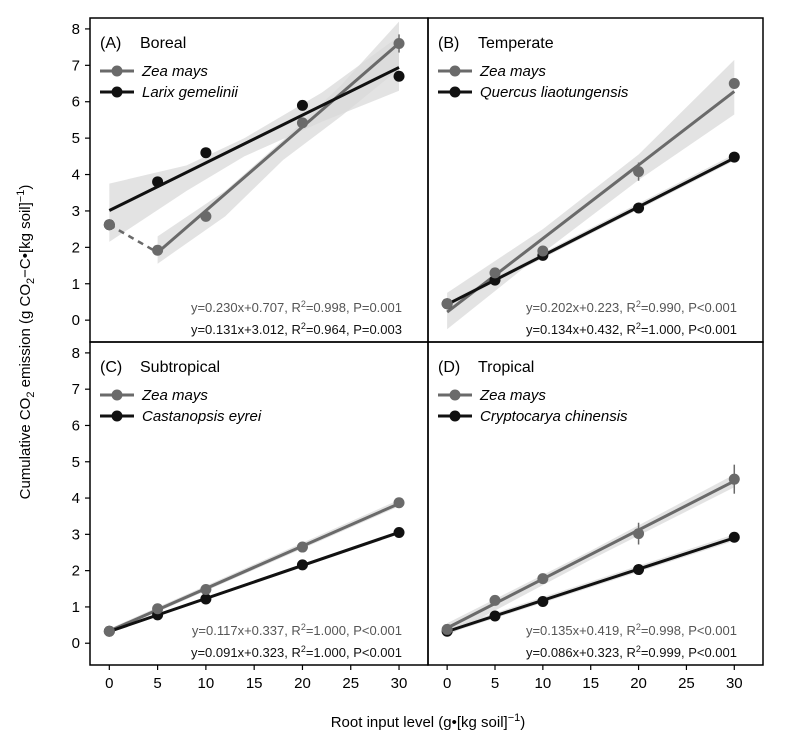 The width and height of the screenshot is (803, 745). What do you see at coordinates (110, 43) in the screenshot?
I see `panel-label: (A)` at bounding box center [110, 43].